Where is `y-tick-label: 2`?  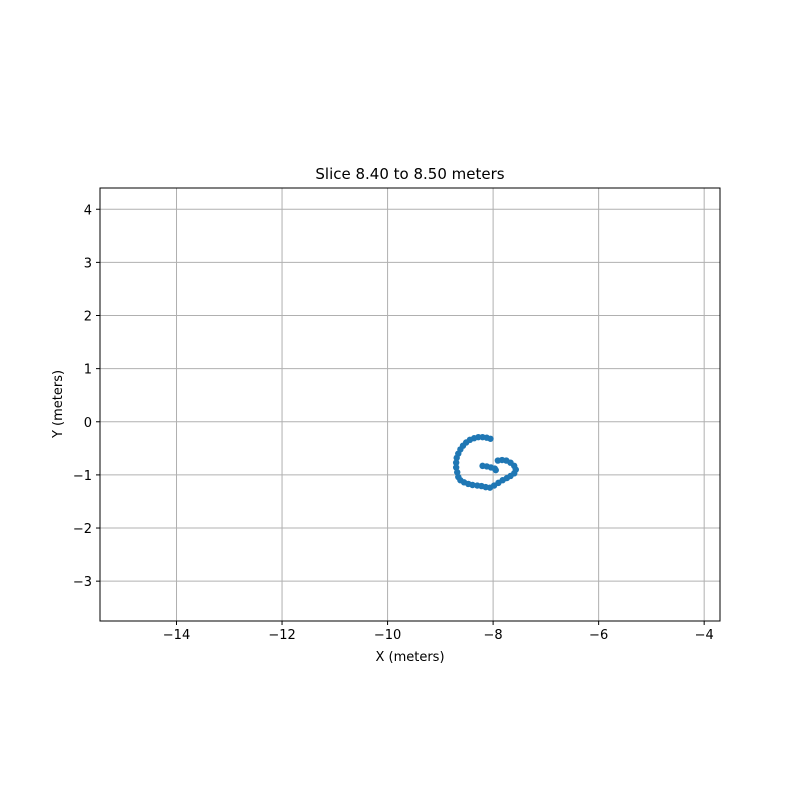
y-tick-label: 2 is located at coordinates (88, 317).